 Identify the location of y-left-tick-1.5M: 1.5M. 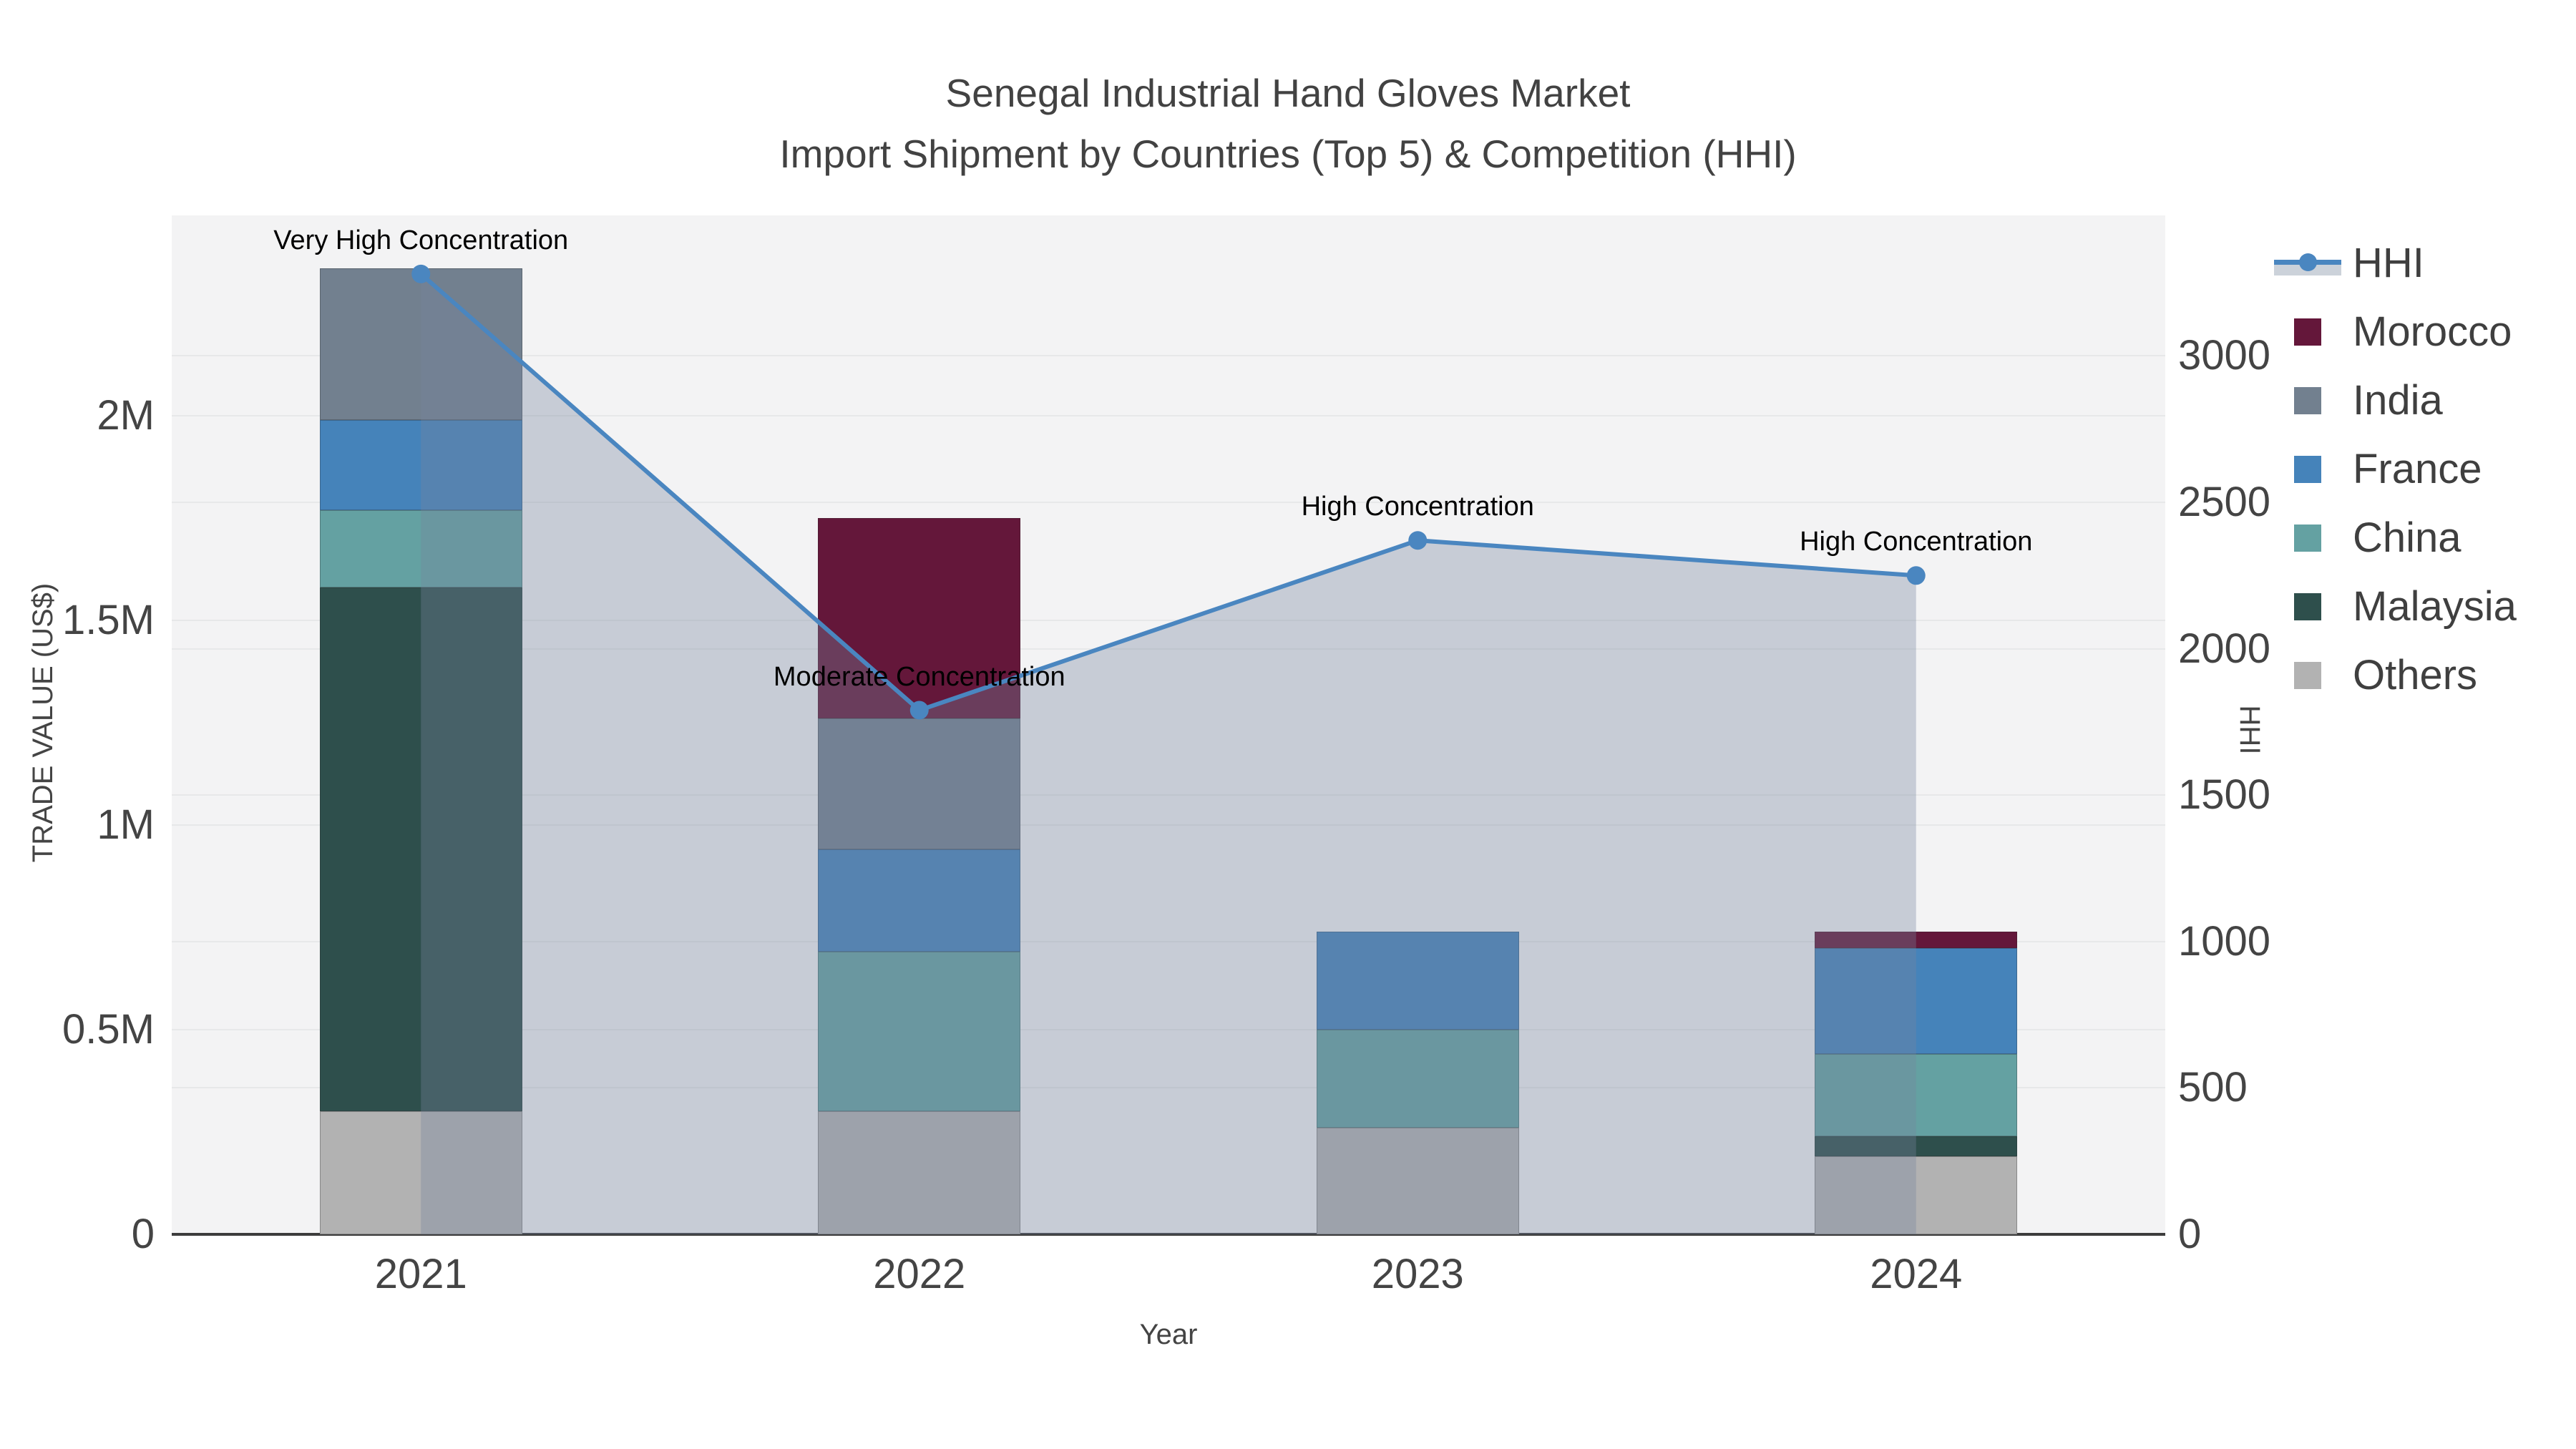
(108, 620).